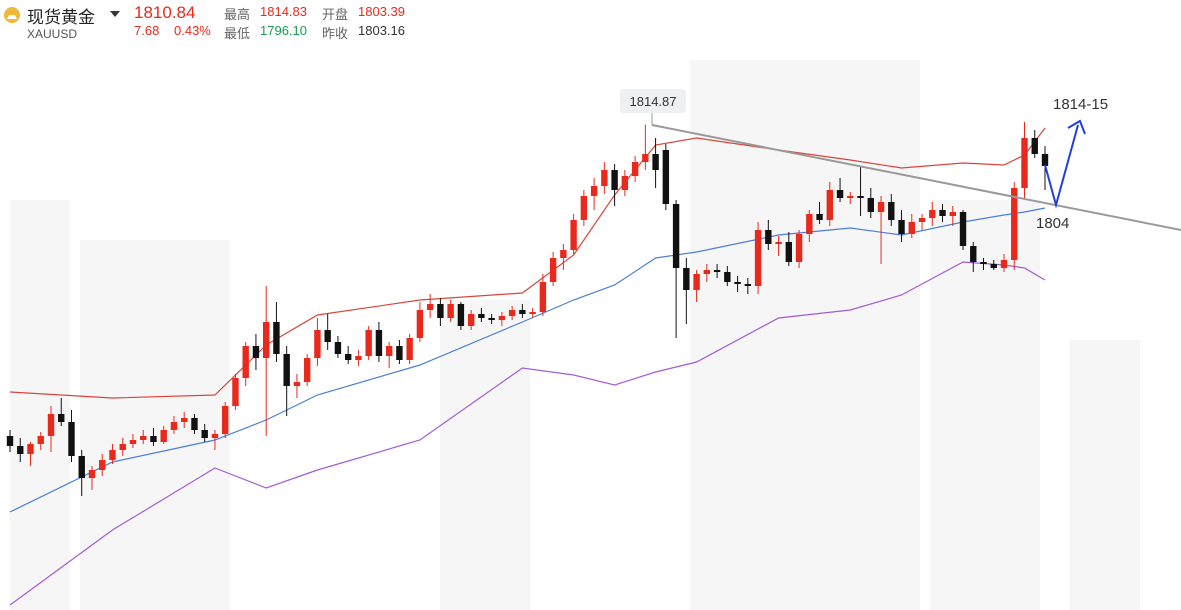  I want to click on arrow-head, so click(1076, 127).